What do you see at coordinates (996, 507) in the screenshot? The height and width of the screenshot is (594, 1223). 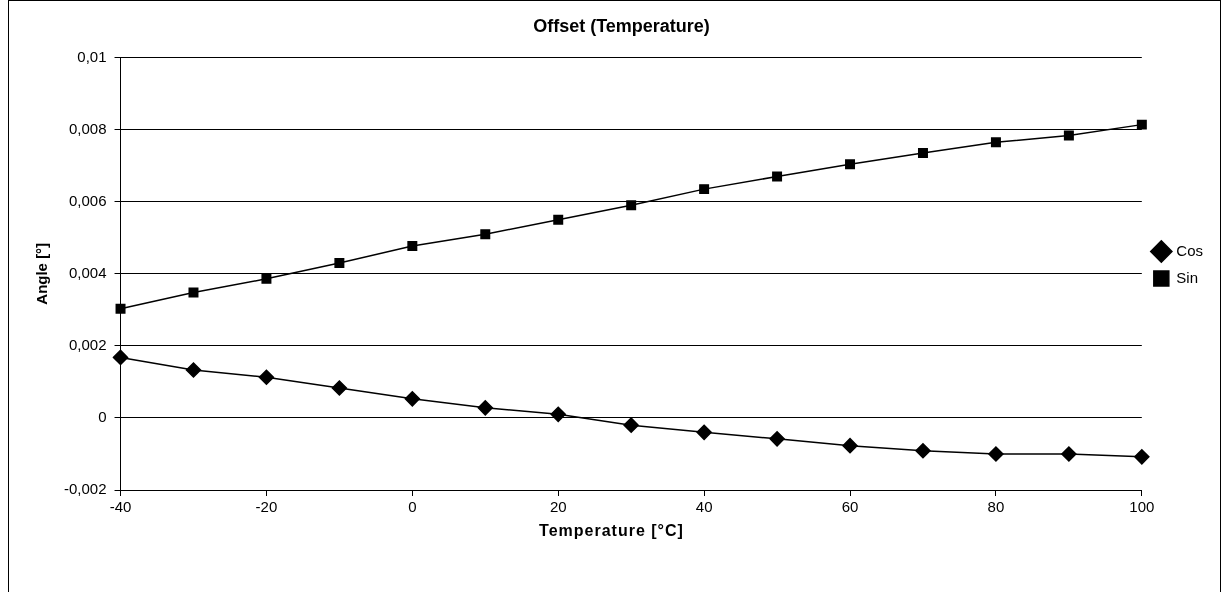 I see `x-tick-label: 80` at bounding box center [996, 507].